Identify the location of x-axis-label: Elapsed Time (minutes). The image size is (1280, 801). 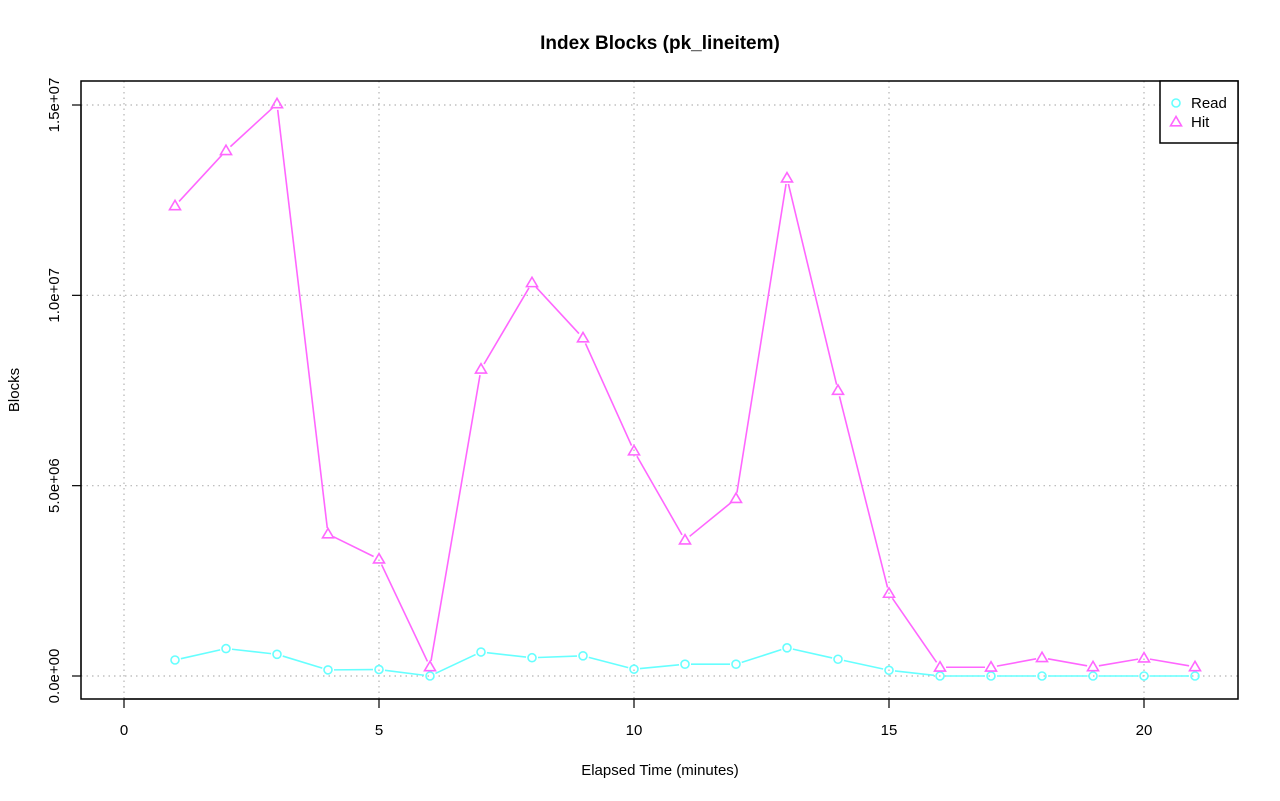
(660, 770).